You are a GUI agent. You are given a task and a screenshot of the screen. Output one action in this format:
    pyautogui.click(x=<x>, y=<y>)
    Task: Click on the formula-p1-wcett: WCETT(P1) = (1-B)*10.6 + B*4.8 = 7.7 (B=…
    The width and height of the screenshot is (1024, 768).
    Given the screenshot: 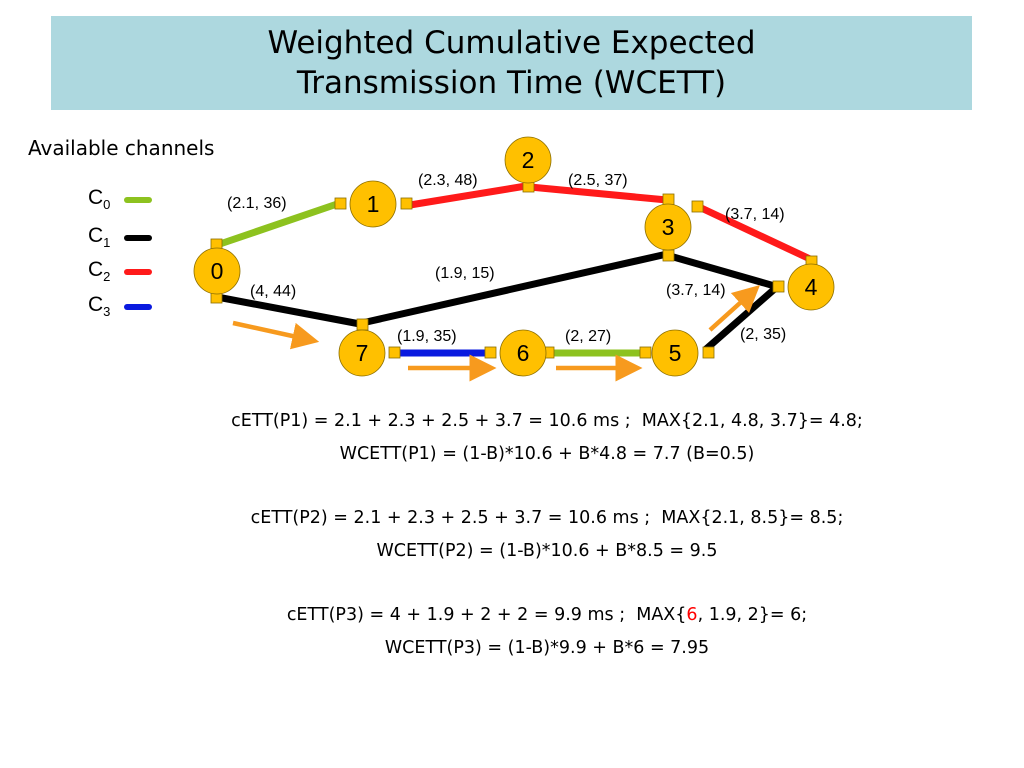 What is the action you would take?
    pyautogui.click(x=547, y=454)
    